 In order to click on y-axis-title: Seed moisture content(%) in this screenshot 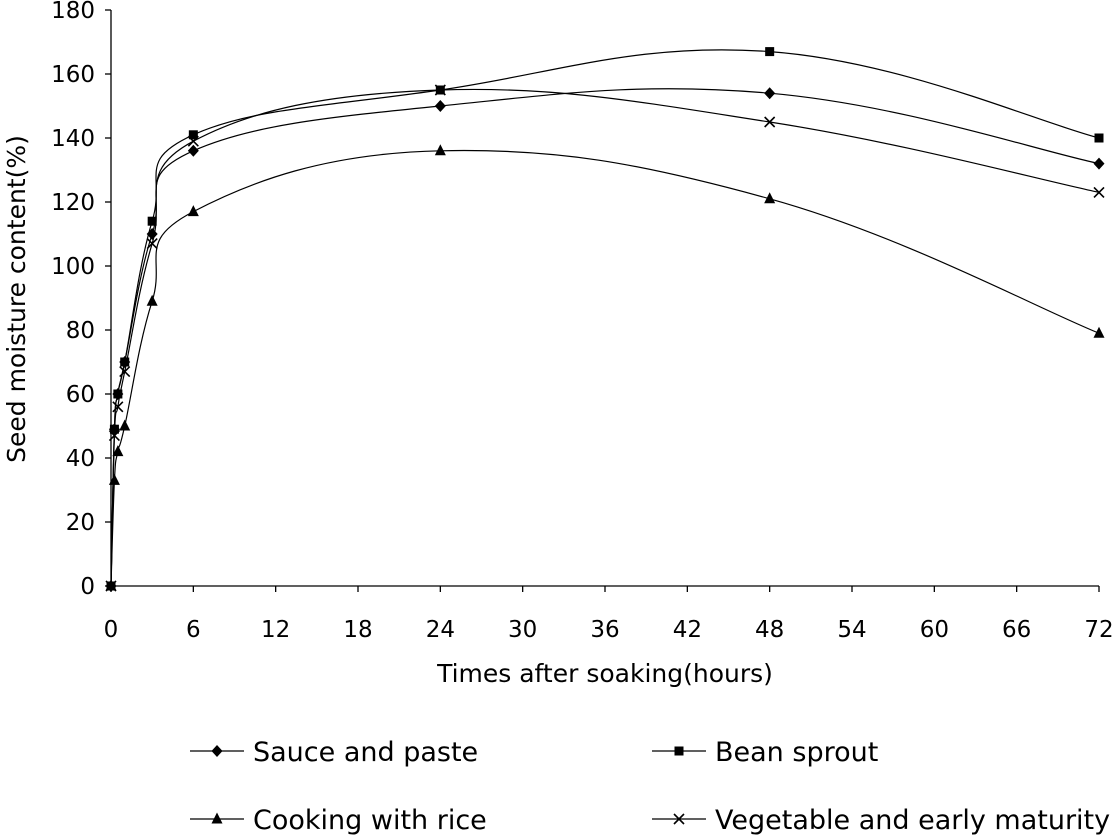, I will do `click(16, 299)`.